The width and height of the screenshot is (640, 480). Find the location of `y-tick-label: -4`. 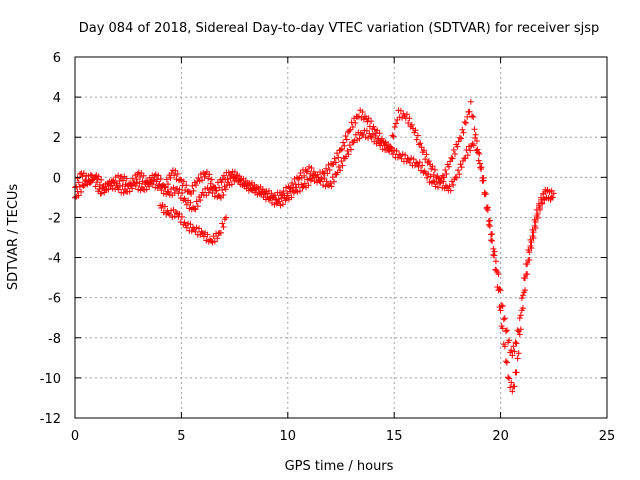

y-tick-label: -4 is located at coordinates (54, 259).